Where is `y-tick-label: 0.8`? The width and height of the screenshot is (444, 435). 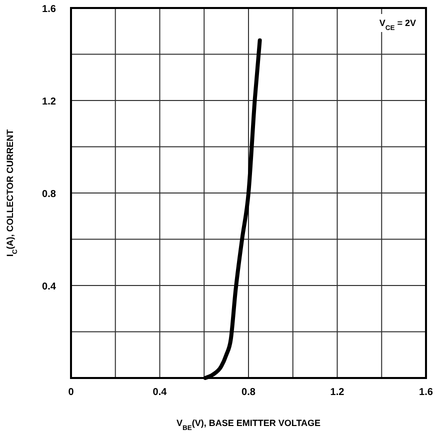 y-tick-label: 0.8 is located at coordinates (49, 194).